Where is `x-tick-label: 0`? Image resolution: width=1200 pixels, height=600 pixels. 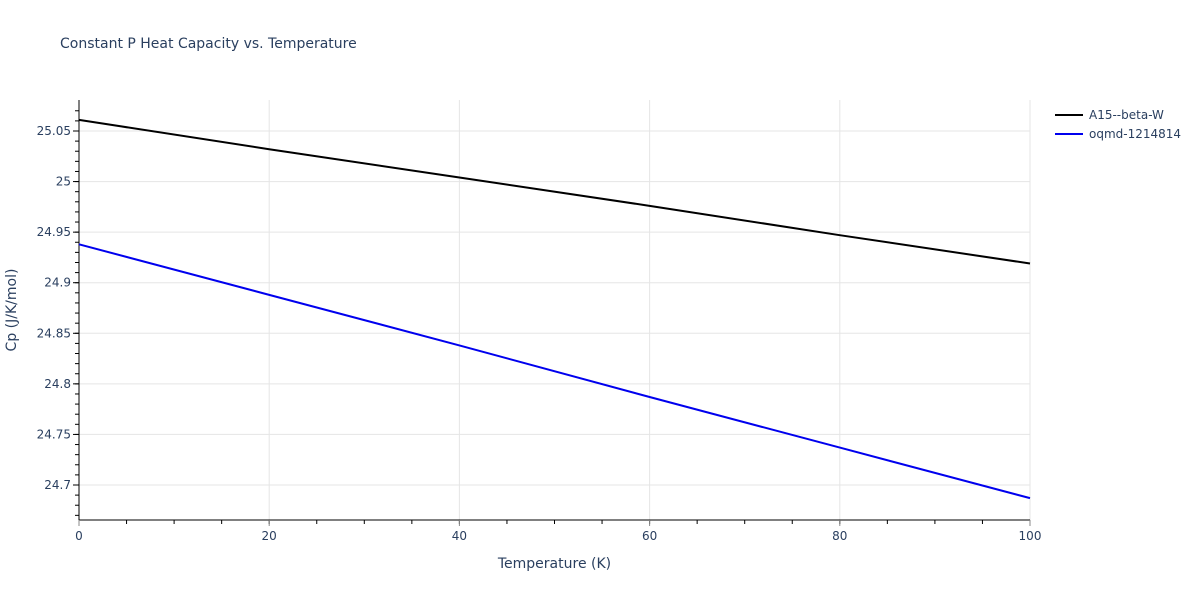 x-tick-label: 0 is located at coordinates (79, 536).